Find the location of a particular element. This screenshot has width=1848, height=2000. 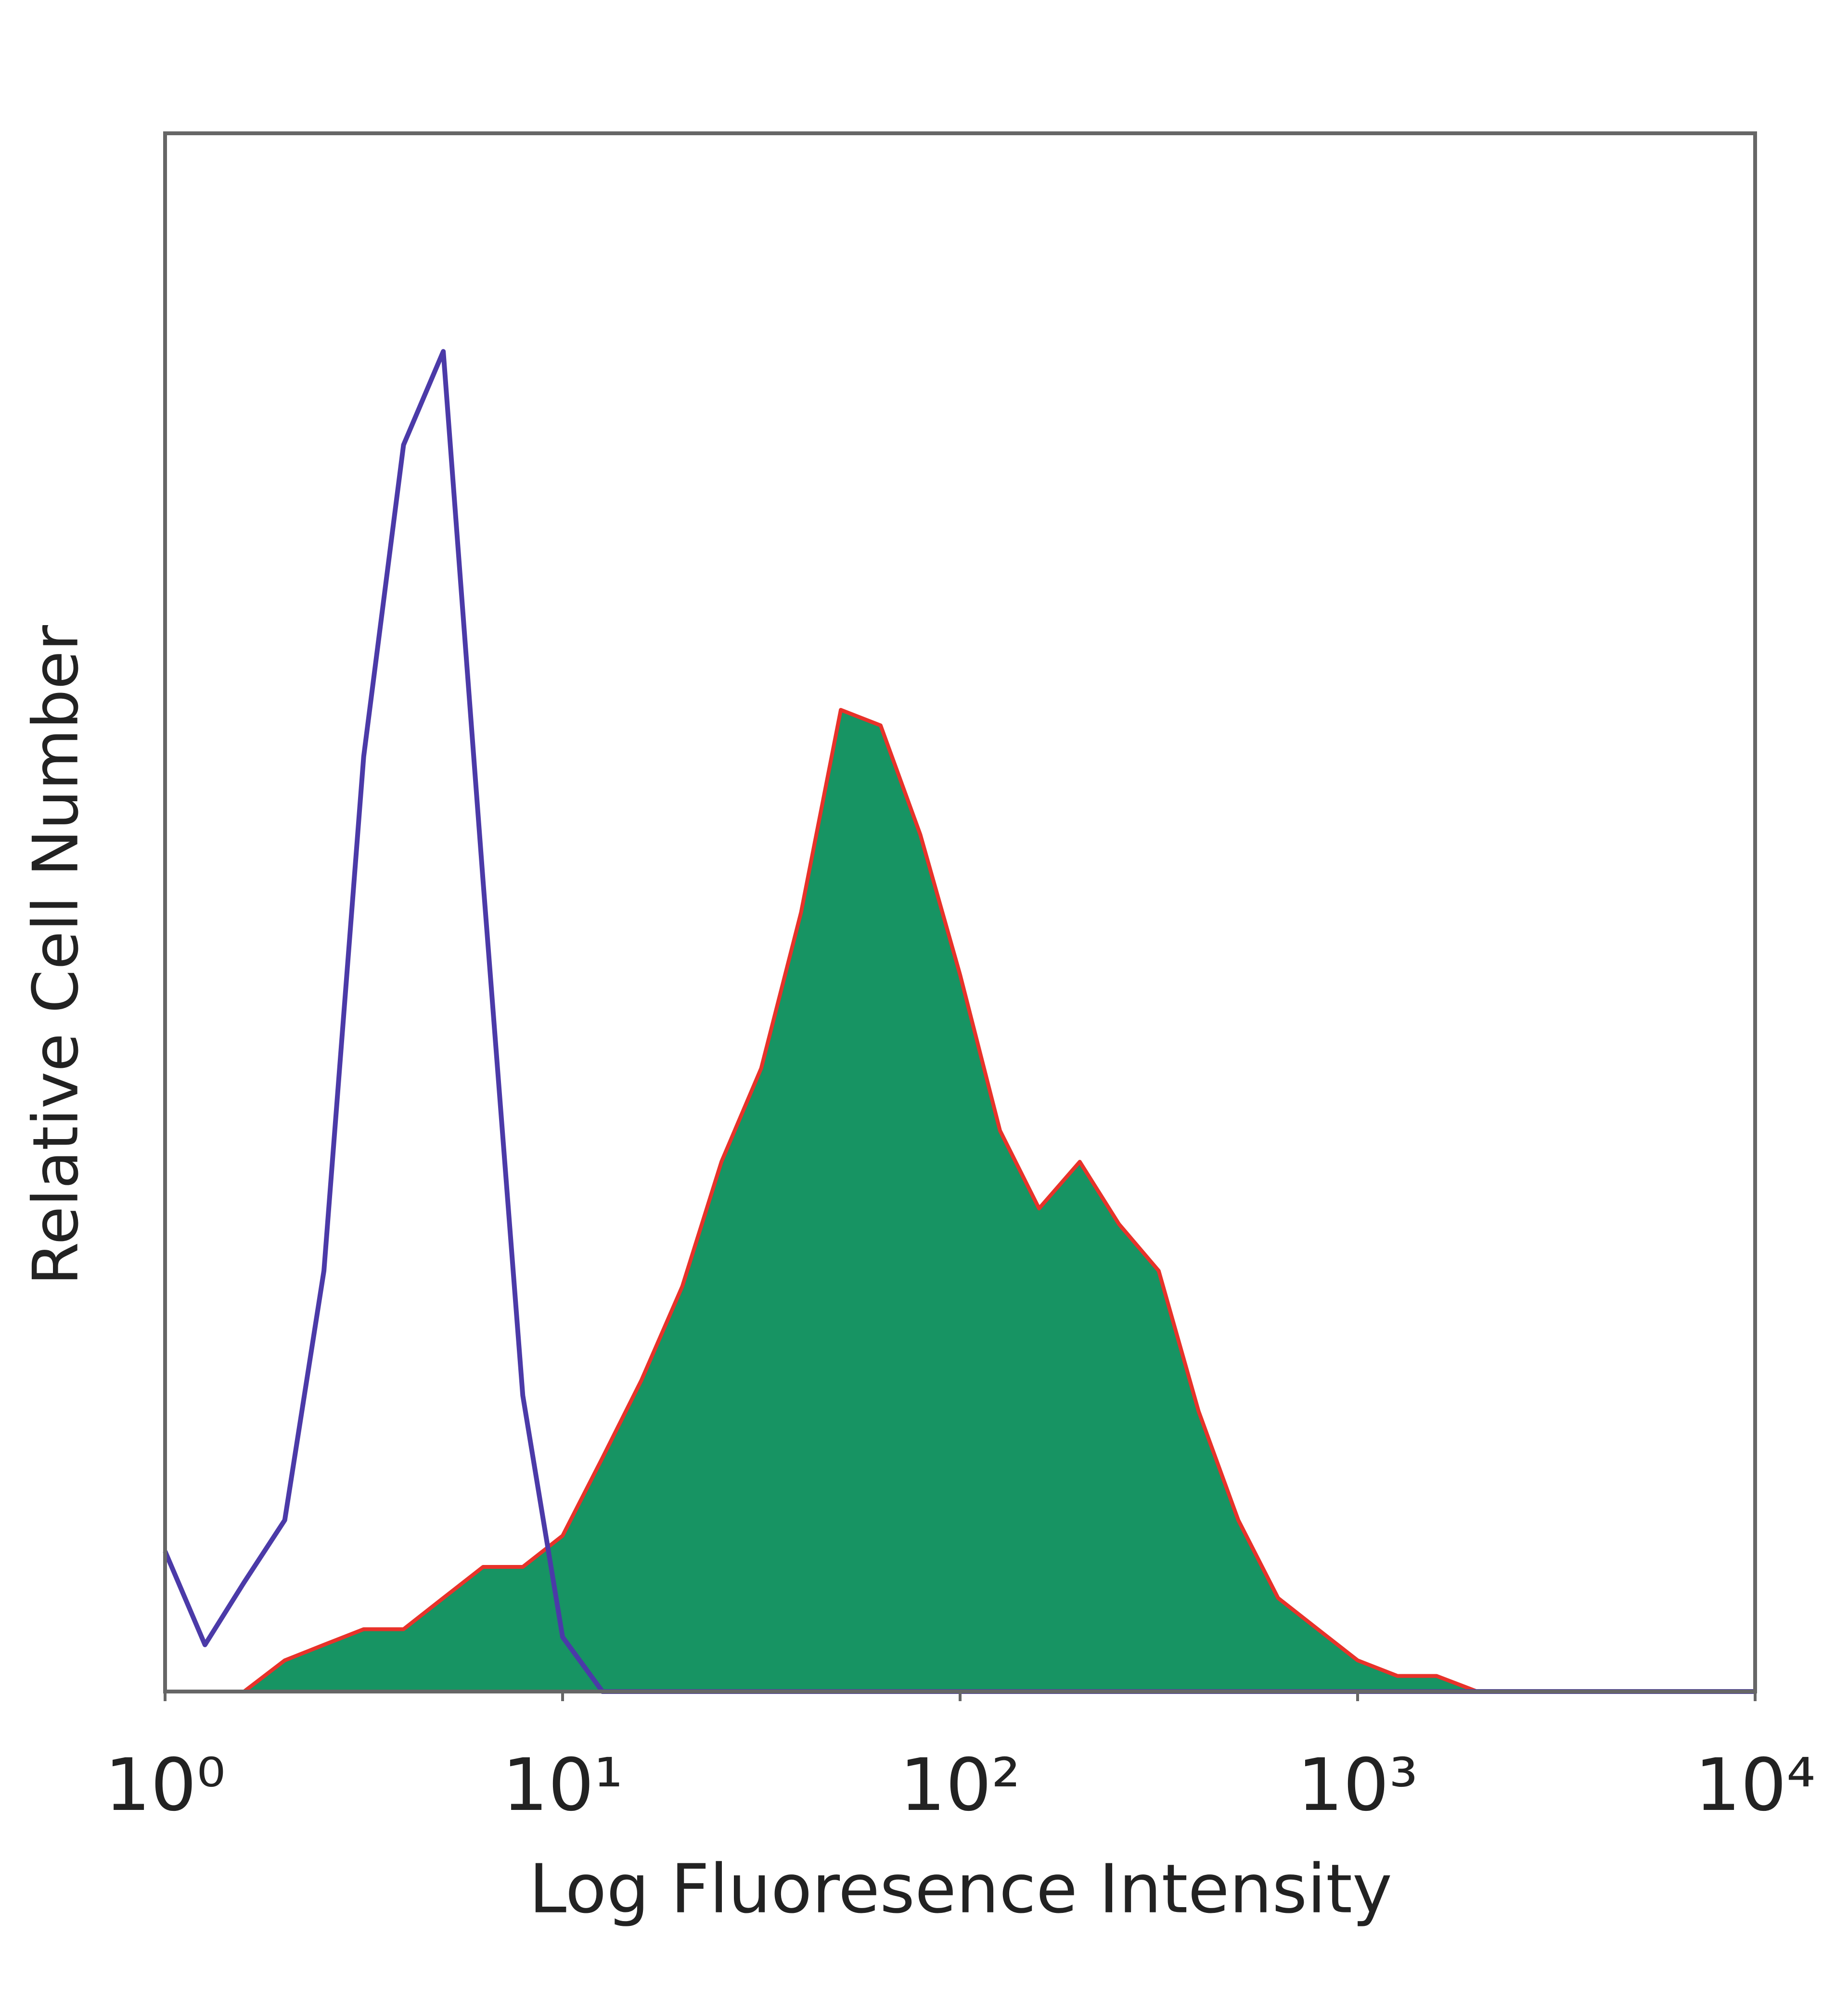

x-tick-label: 10⁰ is located at coordinates (164, 1785).